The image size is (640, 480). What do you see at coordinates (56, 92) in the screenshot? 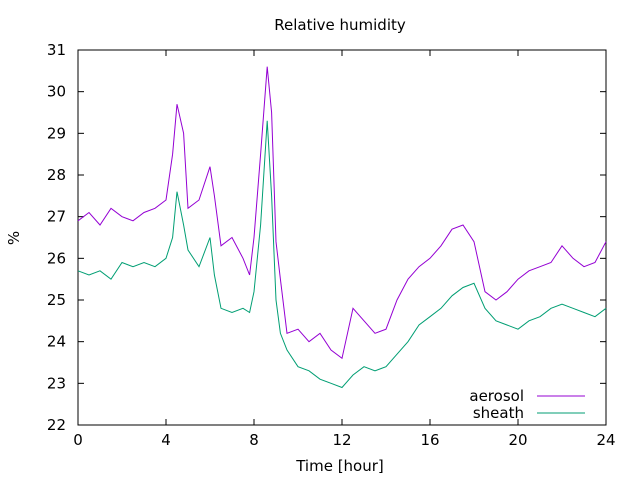
I see `y-tick-label: 30` at bounding box center [56, 92].